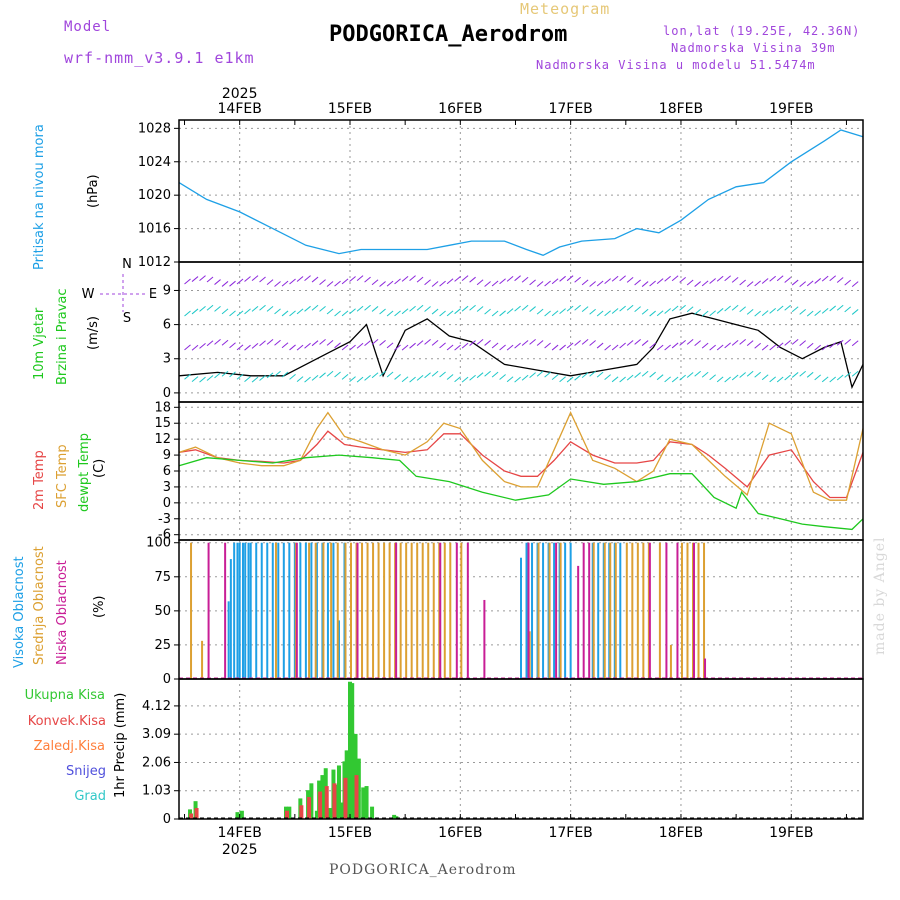 The height and width of the screenshot is (900, 900). I want to click on meteogram-label: Meteogram, so click(565, 9).